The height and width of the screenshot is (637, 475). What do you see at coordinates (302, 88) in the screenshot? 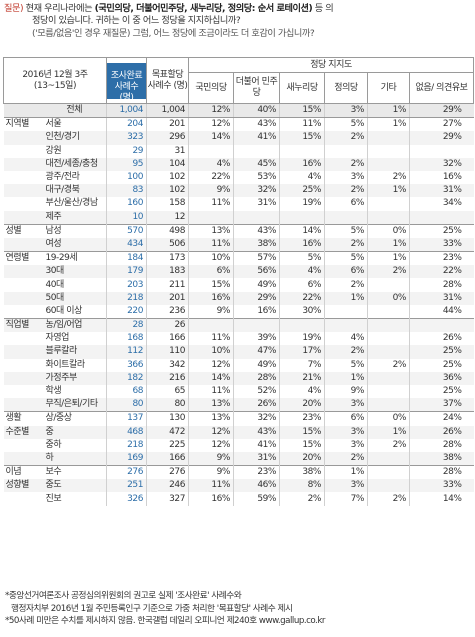
I see `party-header: 새누리당` at bounding box center [302, 88].